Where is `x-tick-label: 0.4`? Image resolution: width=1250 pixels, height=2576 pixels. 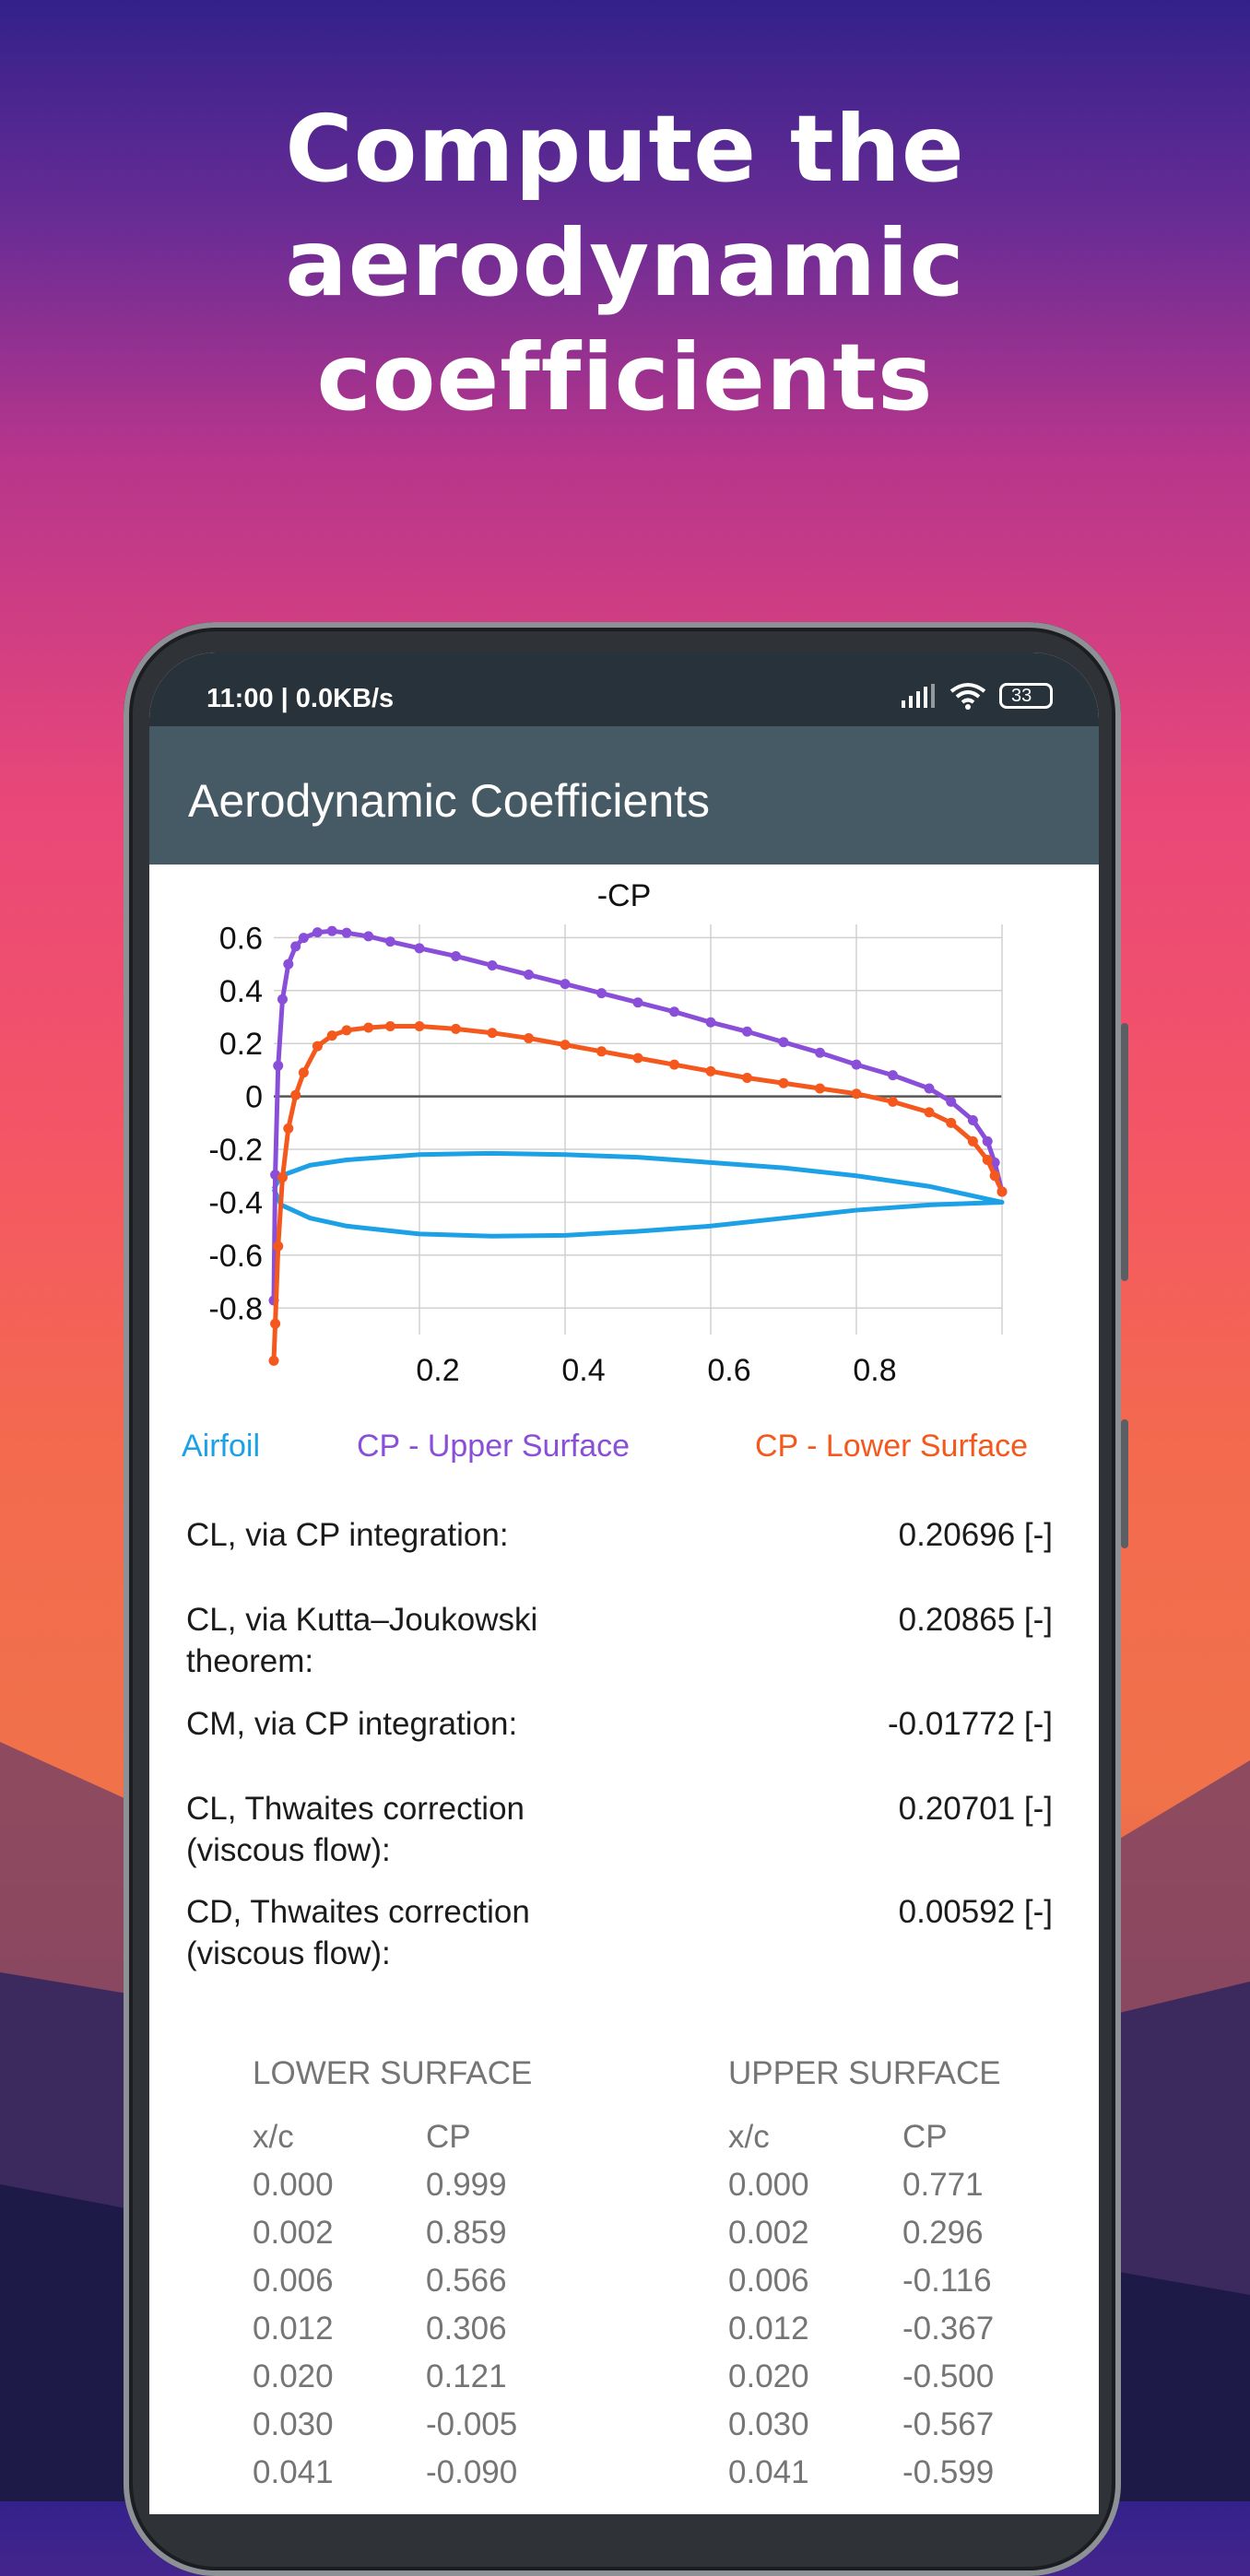 x-tick-label: 0.4 is located at coordinates (583, 1371).